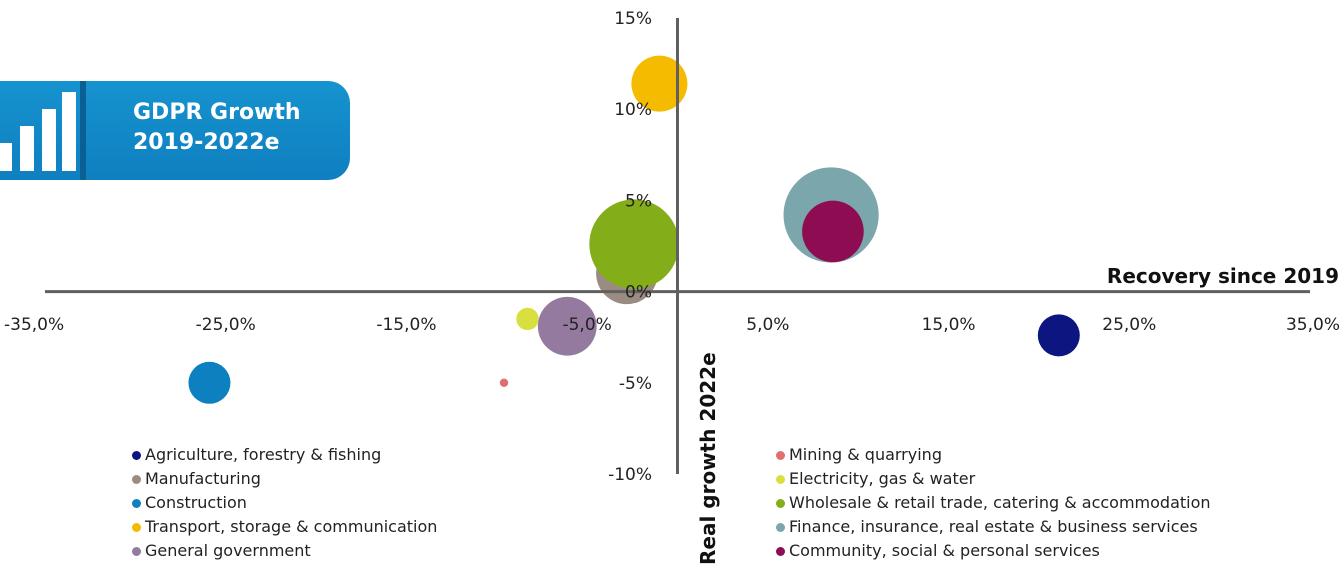 Image resolution: width=1344 pixels, height=568 pixels. Describe the element at coordinates (882, 478) in the screenshot. I see `legend-label: Electricity, gas & water` at that location.